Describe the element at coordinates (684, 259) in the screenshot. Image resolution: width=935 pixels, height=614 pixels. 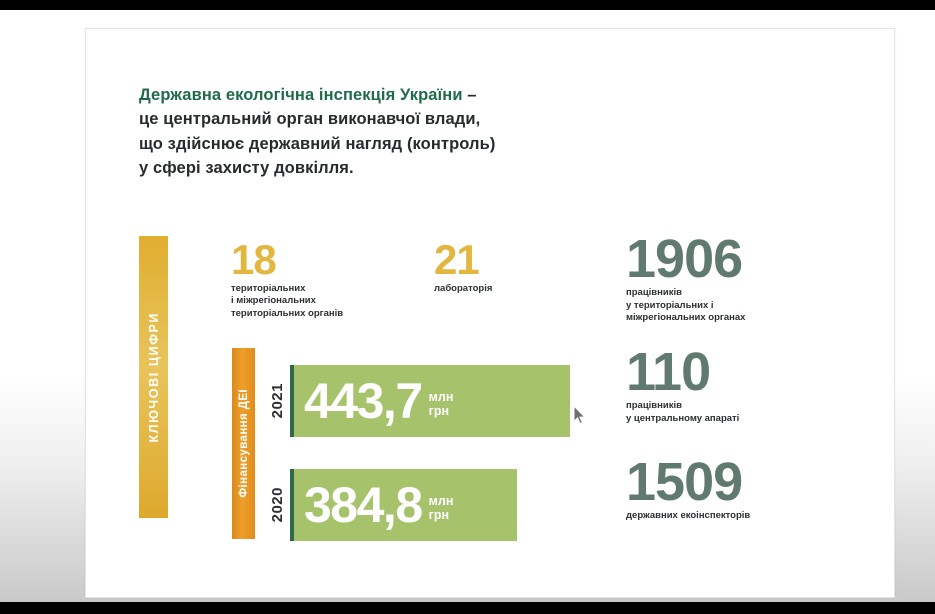
I see `stat-employees-regional-number: 1906` at that location.